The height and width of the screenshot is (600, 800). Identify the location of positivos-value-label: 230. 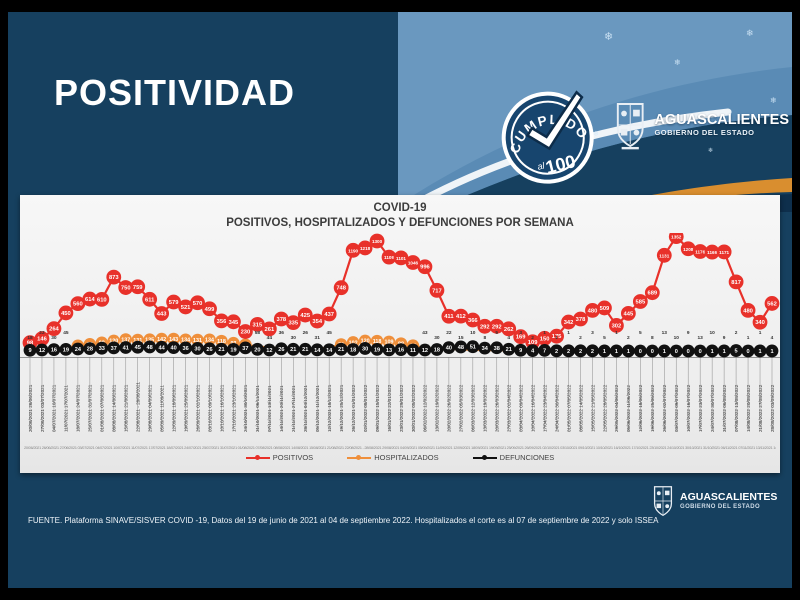
(246, 333).